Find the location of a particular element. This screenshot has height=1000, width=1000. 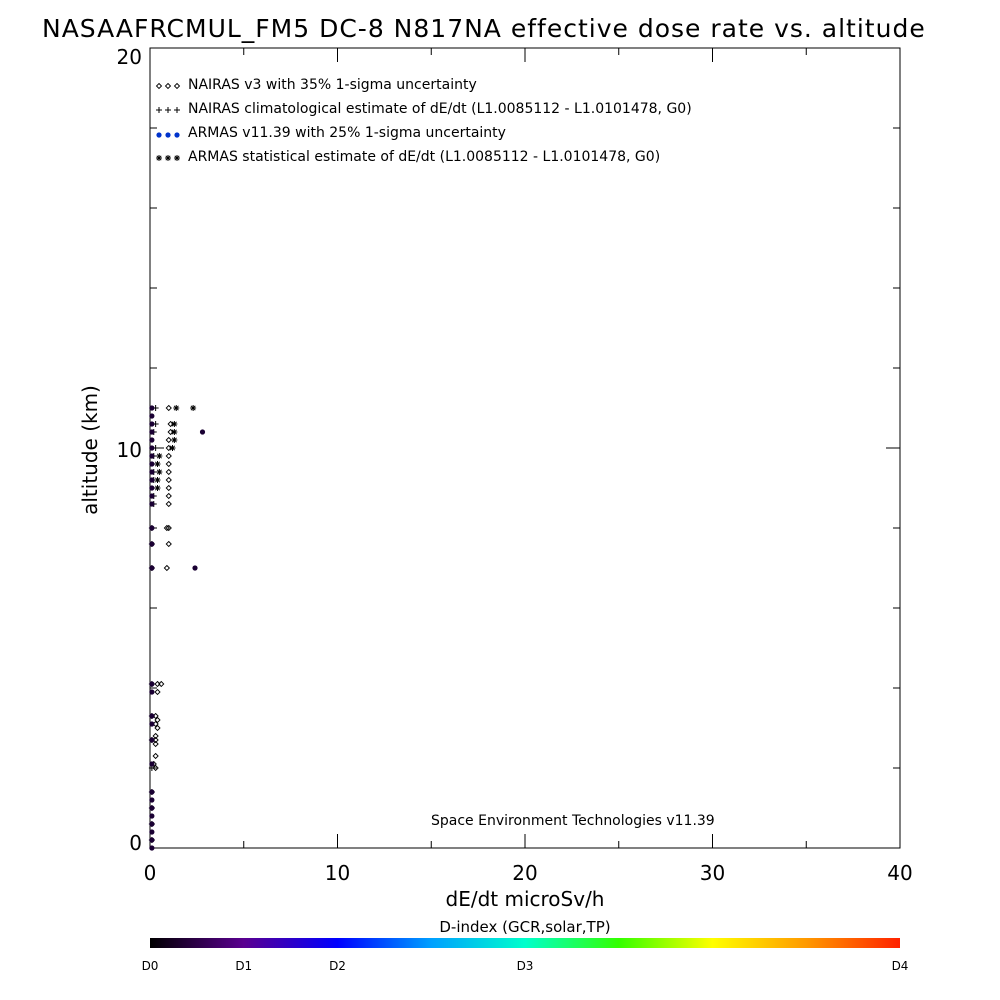

x-tick-label-0: 0 is located at coordinates (150, 873).